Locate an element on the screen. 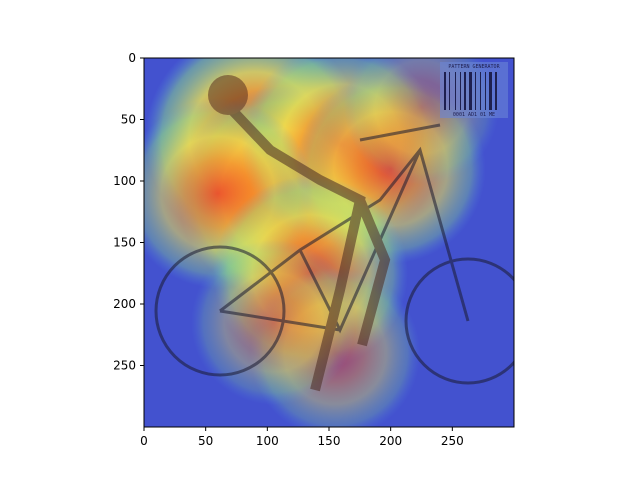 Image resolution: width=640 pixels, height=480 pixels. x-axis: 0 50 100 150 200 250 is located at coordinates (302, 437).